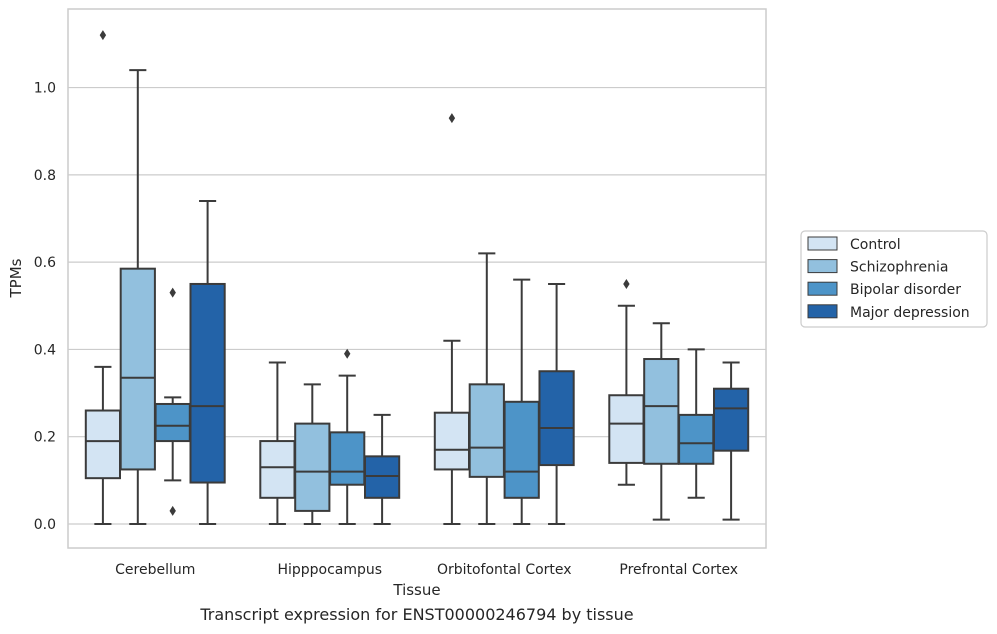  What do you see at coordinates (45, 263) in the screenshot?
I see `y-tick-label: 0.6` at bounding box center [45, 263].